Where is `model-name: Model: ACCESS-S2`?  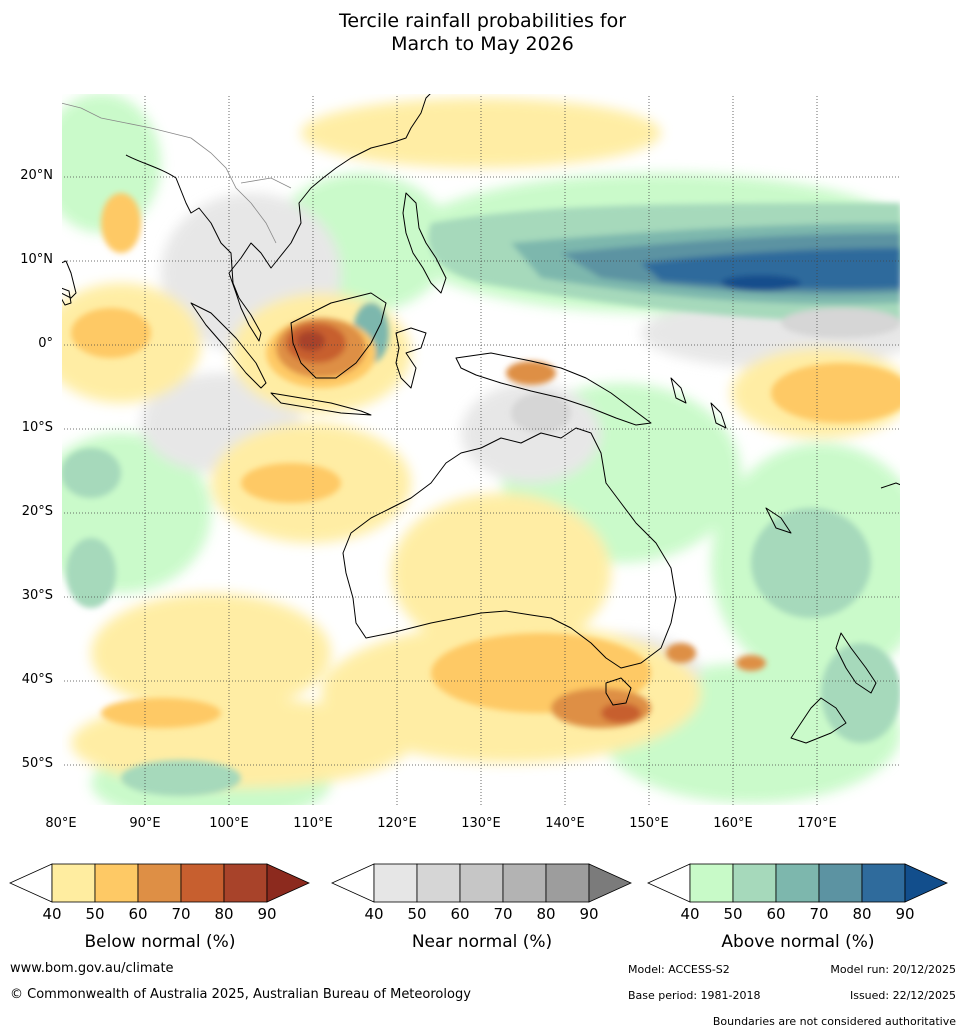
model-name: Model: ACCESS-S2 is located at coordinates (679, 969).